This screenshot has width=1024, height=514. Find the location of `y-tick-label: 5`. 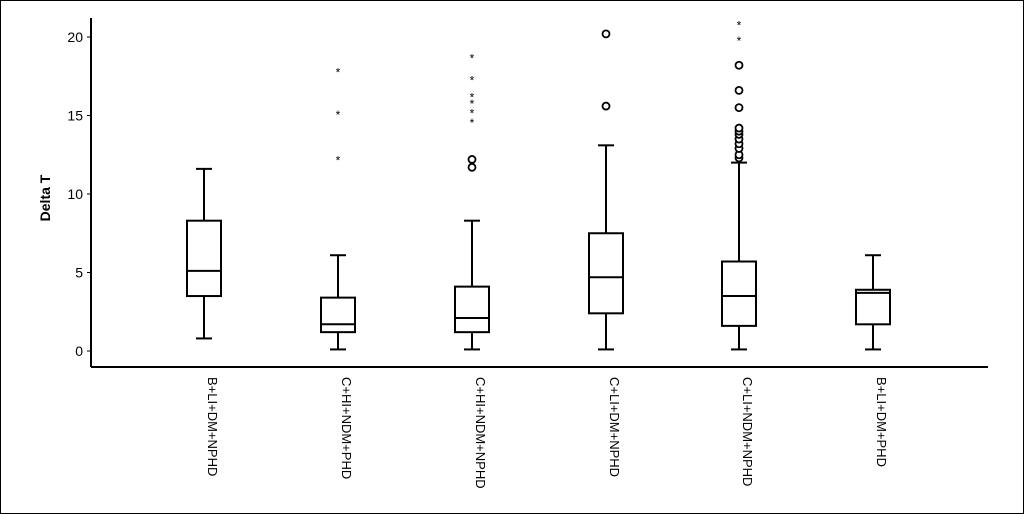

y-tick-label: 5 is located at coordinates (79, 273).